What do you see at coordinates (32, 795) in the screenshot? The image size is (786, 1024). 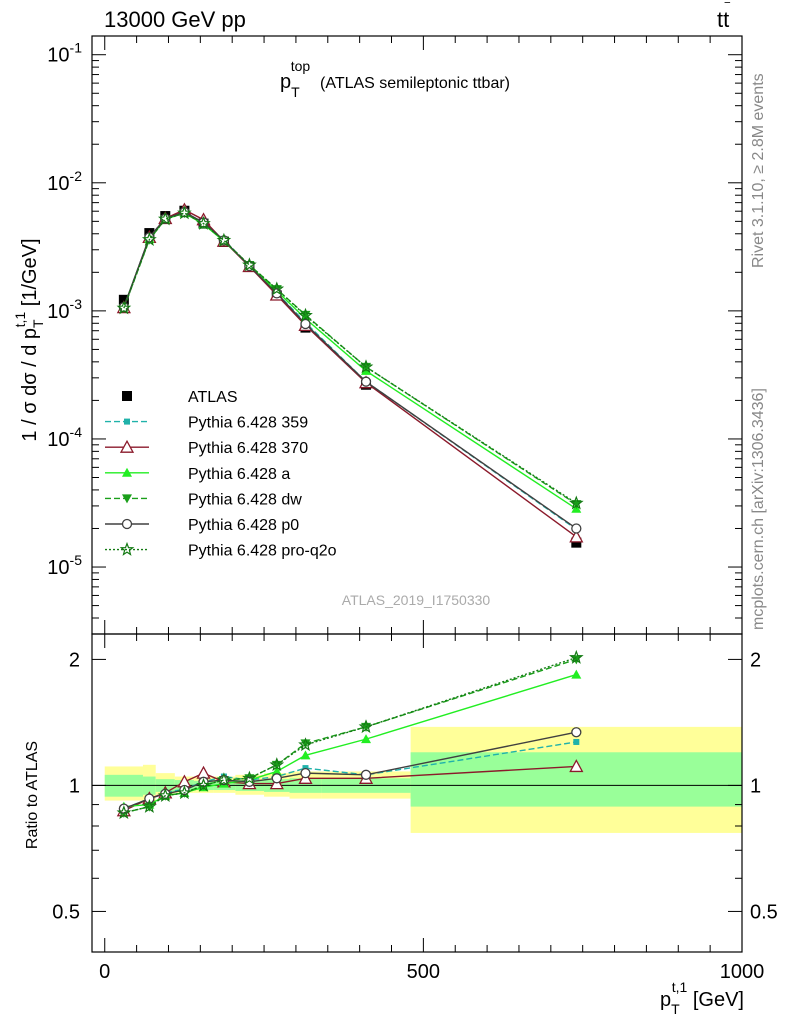 I see `ratio-ylabel: Ratio to ATLAS` at bounding box center [32, 795].